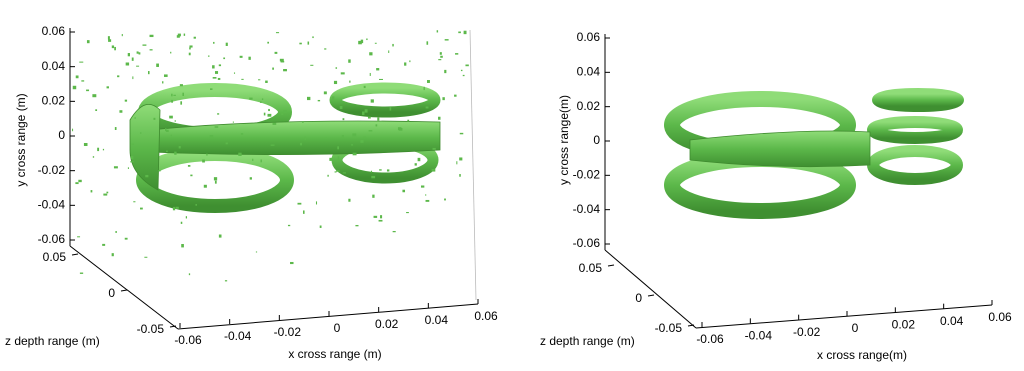  What do you see at coordinates (650, 289) in the screenshot?
I see `z-axis` at bounding box center [650, 289].